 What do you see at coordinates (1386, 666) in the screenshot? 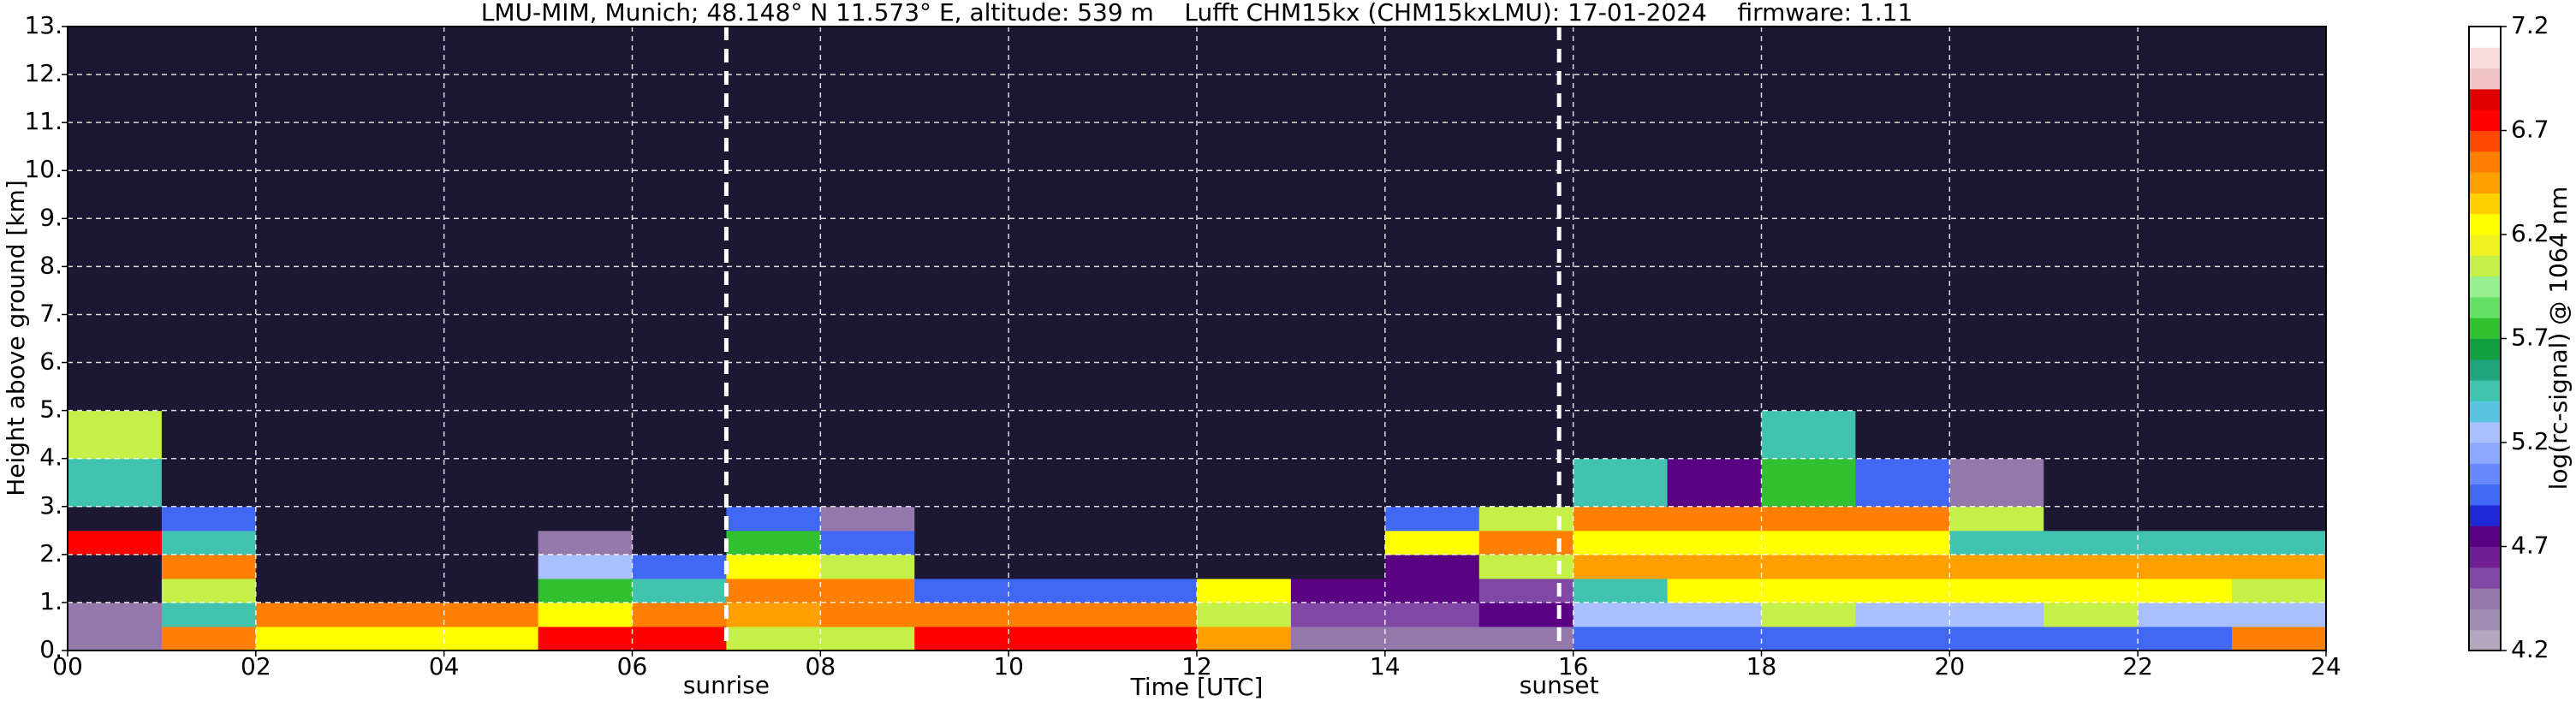
I see `x-tick-label: 14` at bounding box center [1386, 666].